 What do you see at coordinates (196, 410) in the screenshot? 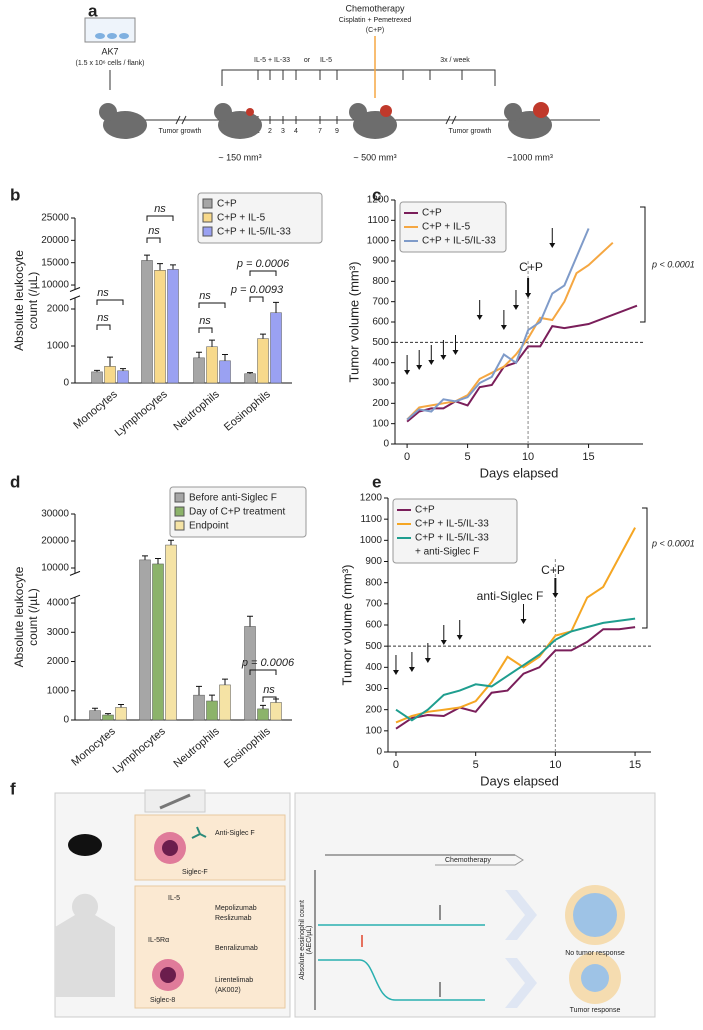
I see `x-tick-label: Neutrophils` at bounding box center [196, 410].